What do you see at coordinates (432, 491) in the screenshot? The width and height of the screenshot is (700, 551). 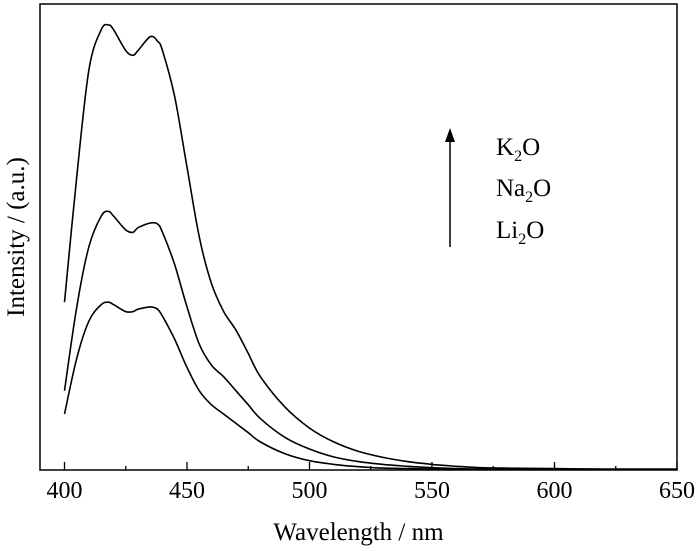 I see `x-tick-label: 550` at bounding box center [432, 491].